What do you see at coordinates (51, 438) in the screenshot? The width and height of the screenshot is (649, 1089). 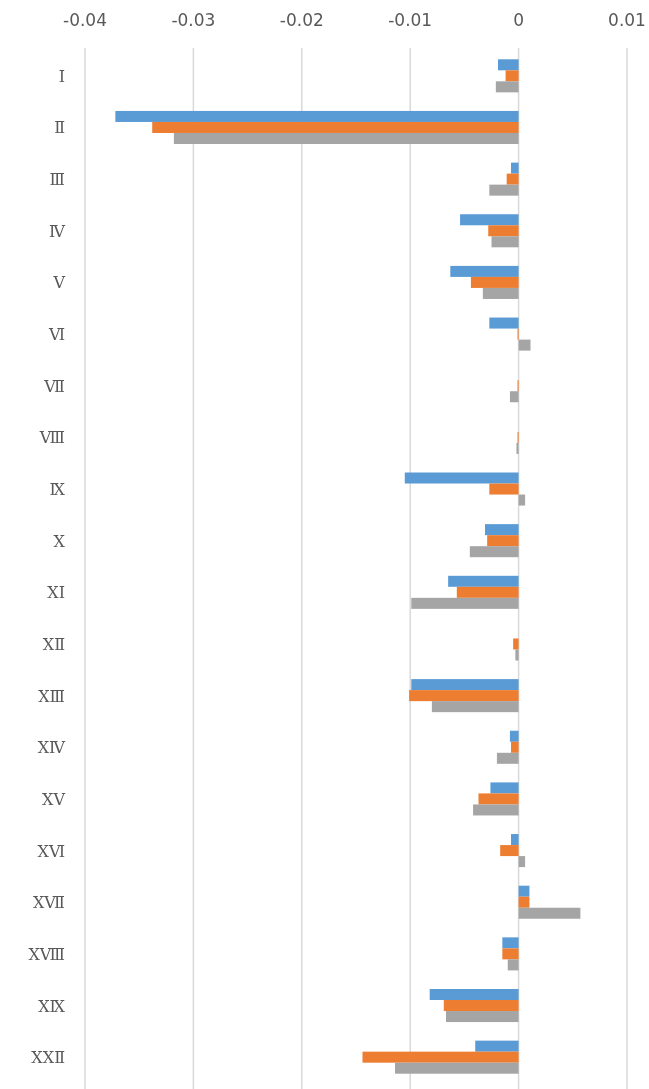 I see `y-tick-label: Ⅷ` at bounding box center [51, 438].